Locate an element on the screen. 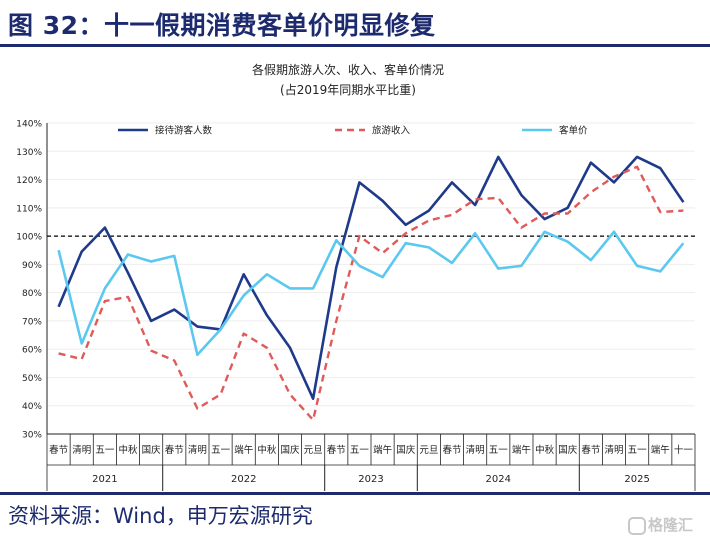  x-tick-label: 十一 is located at coordinates (684, 450).